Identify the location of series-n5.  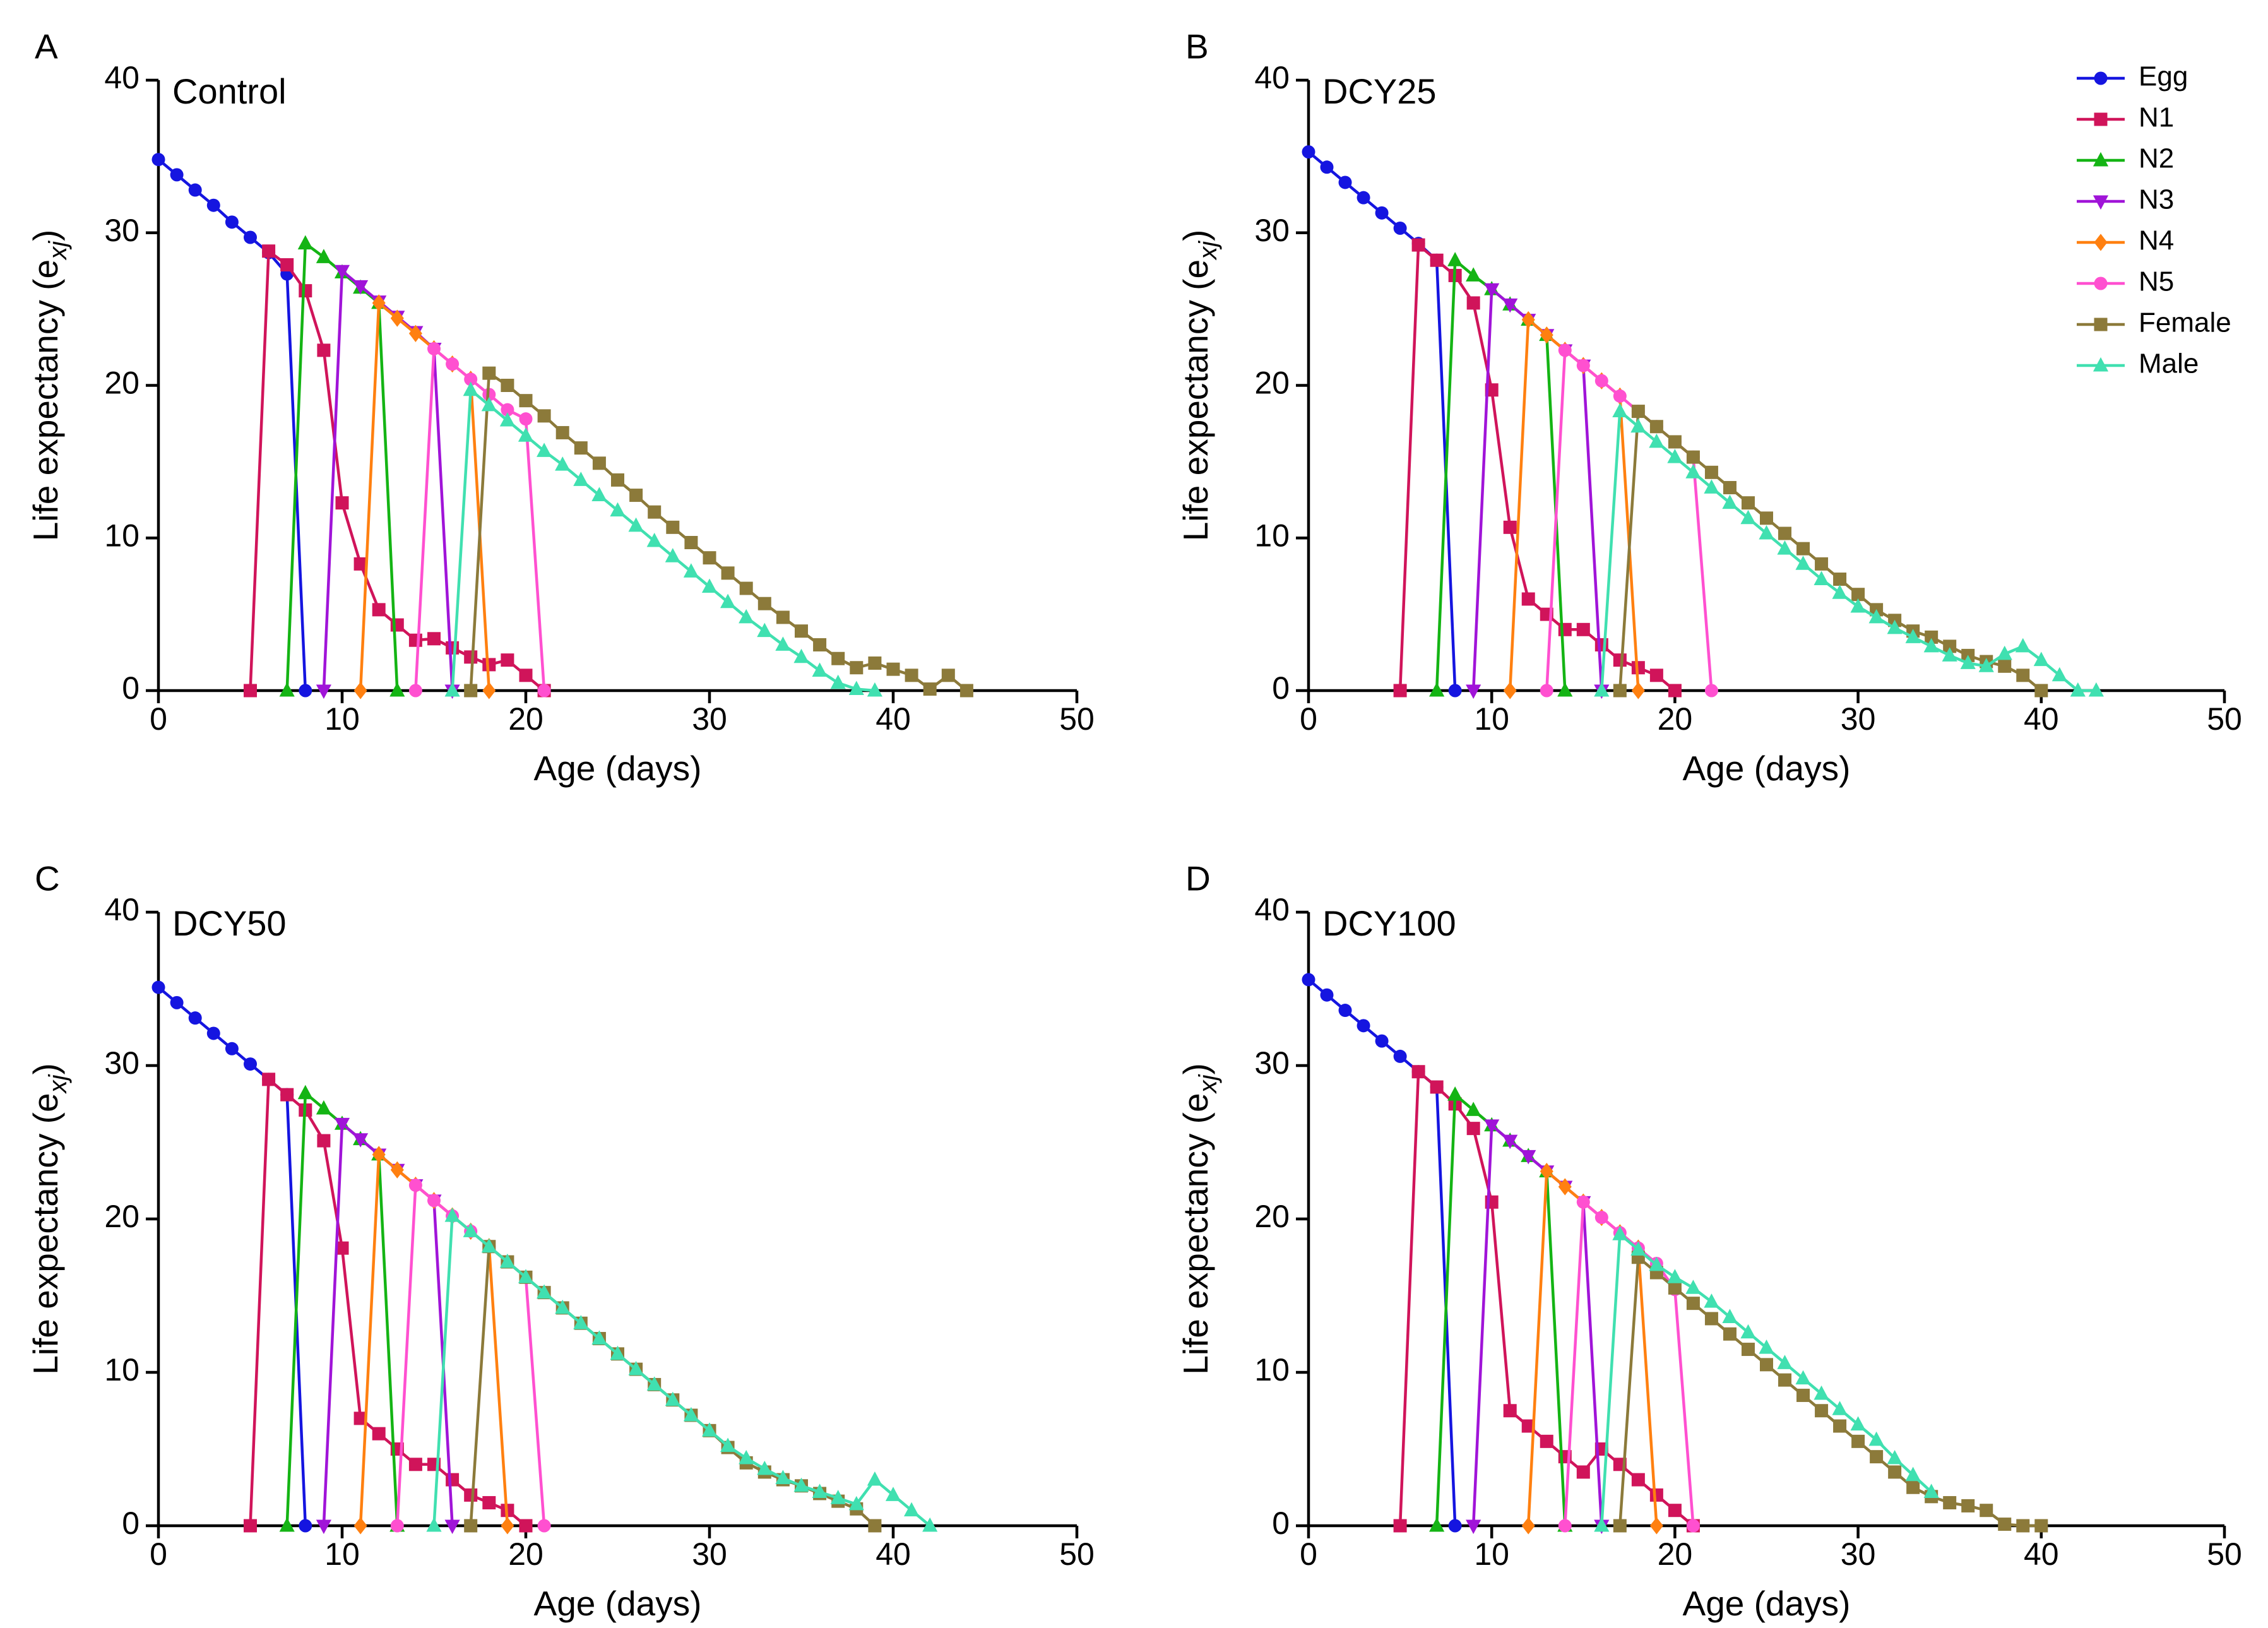
(479, 520).